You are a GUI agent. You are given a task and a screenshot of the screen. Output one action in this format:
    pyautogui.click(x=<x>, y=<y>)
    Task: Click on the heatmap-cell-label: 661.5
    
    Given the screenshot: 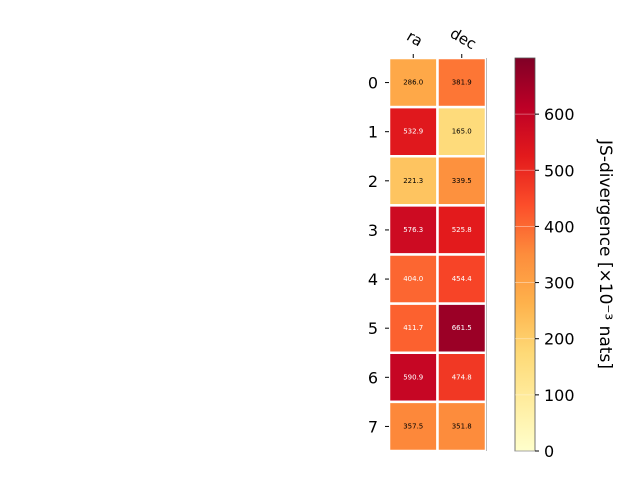 What is the action you would take?
    pyautogui.click(x=462, y=328)
    